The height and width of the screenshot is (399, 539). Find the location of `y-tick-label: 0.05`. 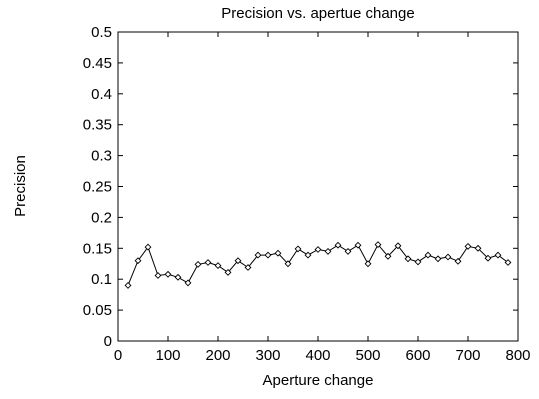

y-tick-label: 0.05 is located at coordinates (97, 310).